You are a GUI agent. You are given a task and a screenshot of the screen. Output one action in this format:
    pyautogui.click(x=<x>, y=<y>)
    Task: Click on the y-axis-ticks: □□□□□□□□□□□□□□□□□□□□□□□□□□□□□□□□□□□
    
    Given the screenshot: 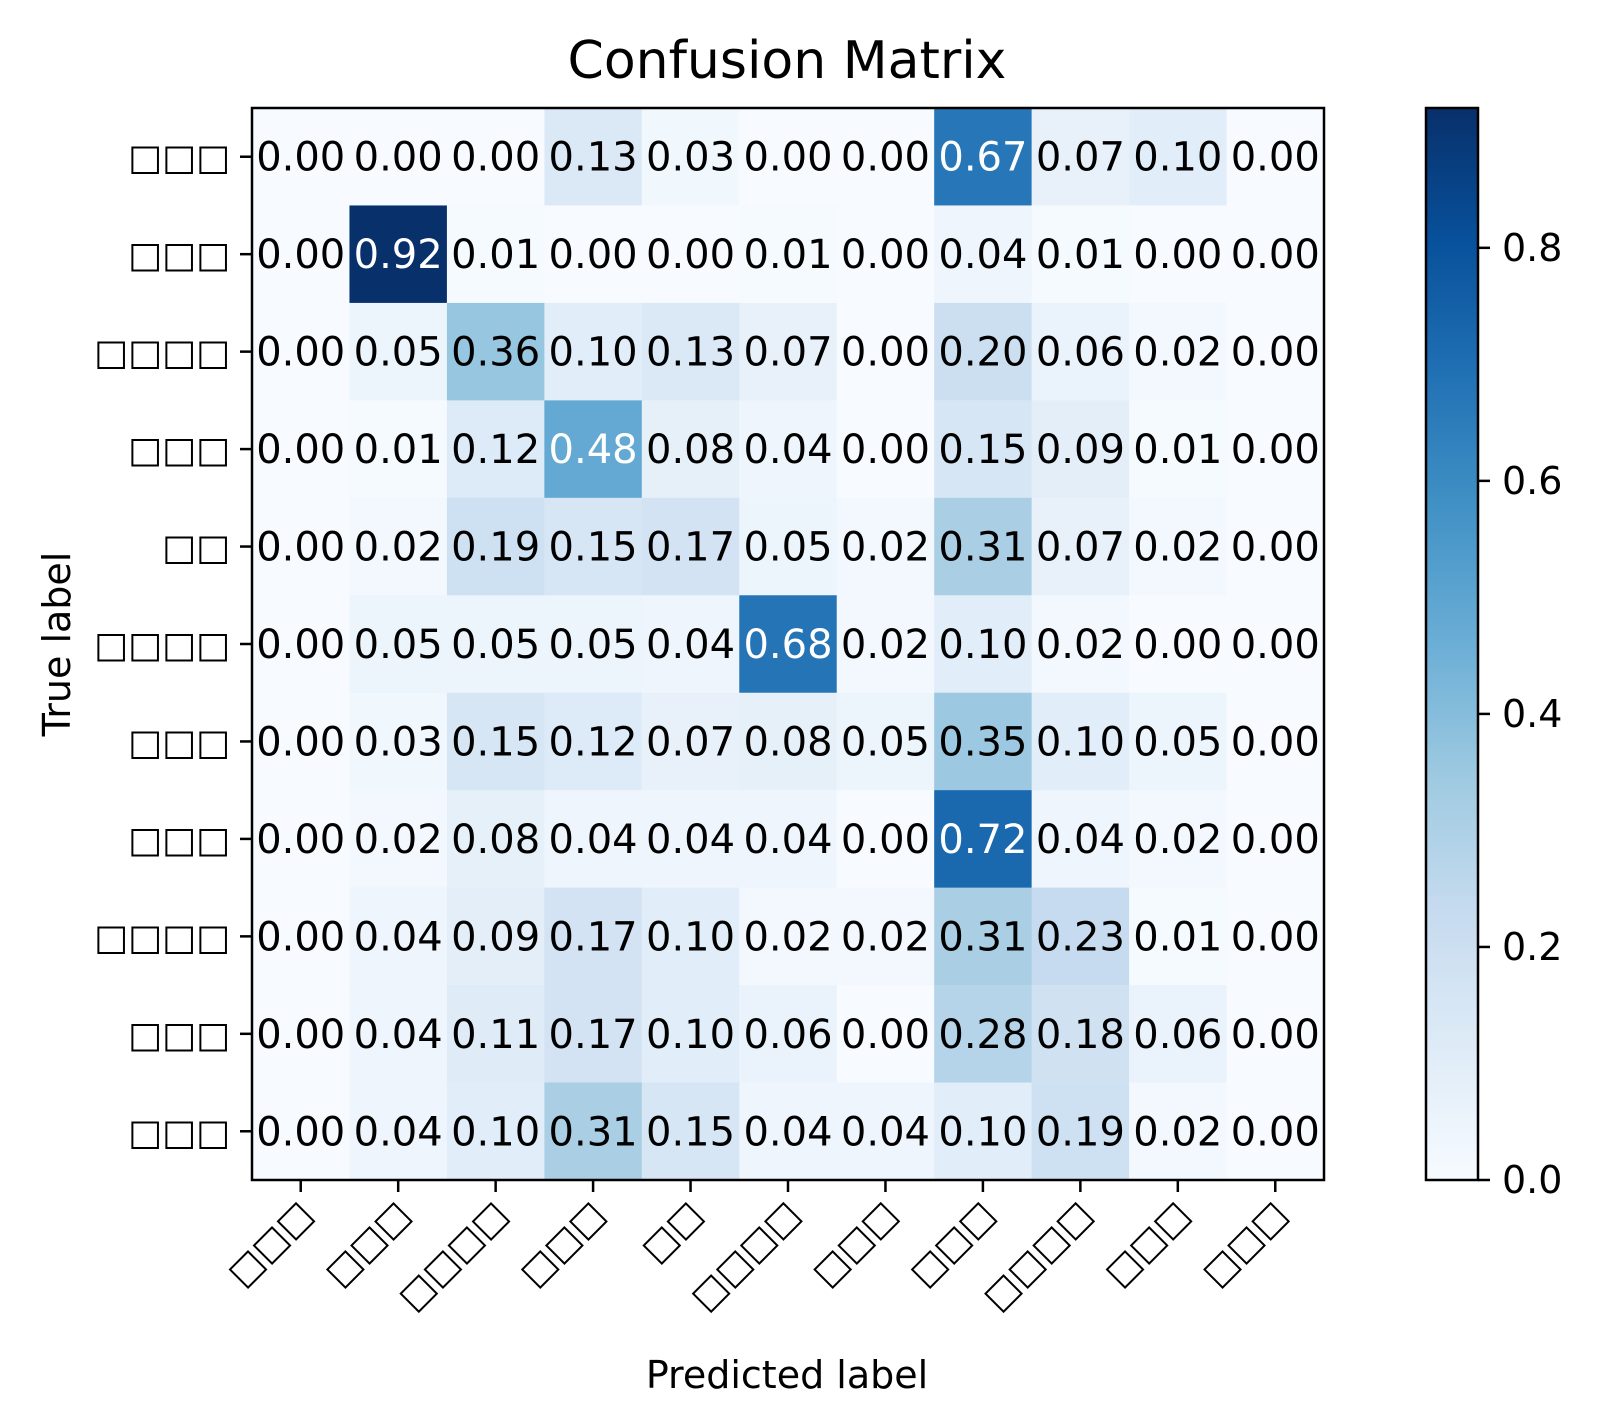 What is the action you would take?
    pyautogui.click(x=173, y=645)
    